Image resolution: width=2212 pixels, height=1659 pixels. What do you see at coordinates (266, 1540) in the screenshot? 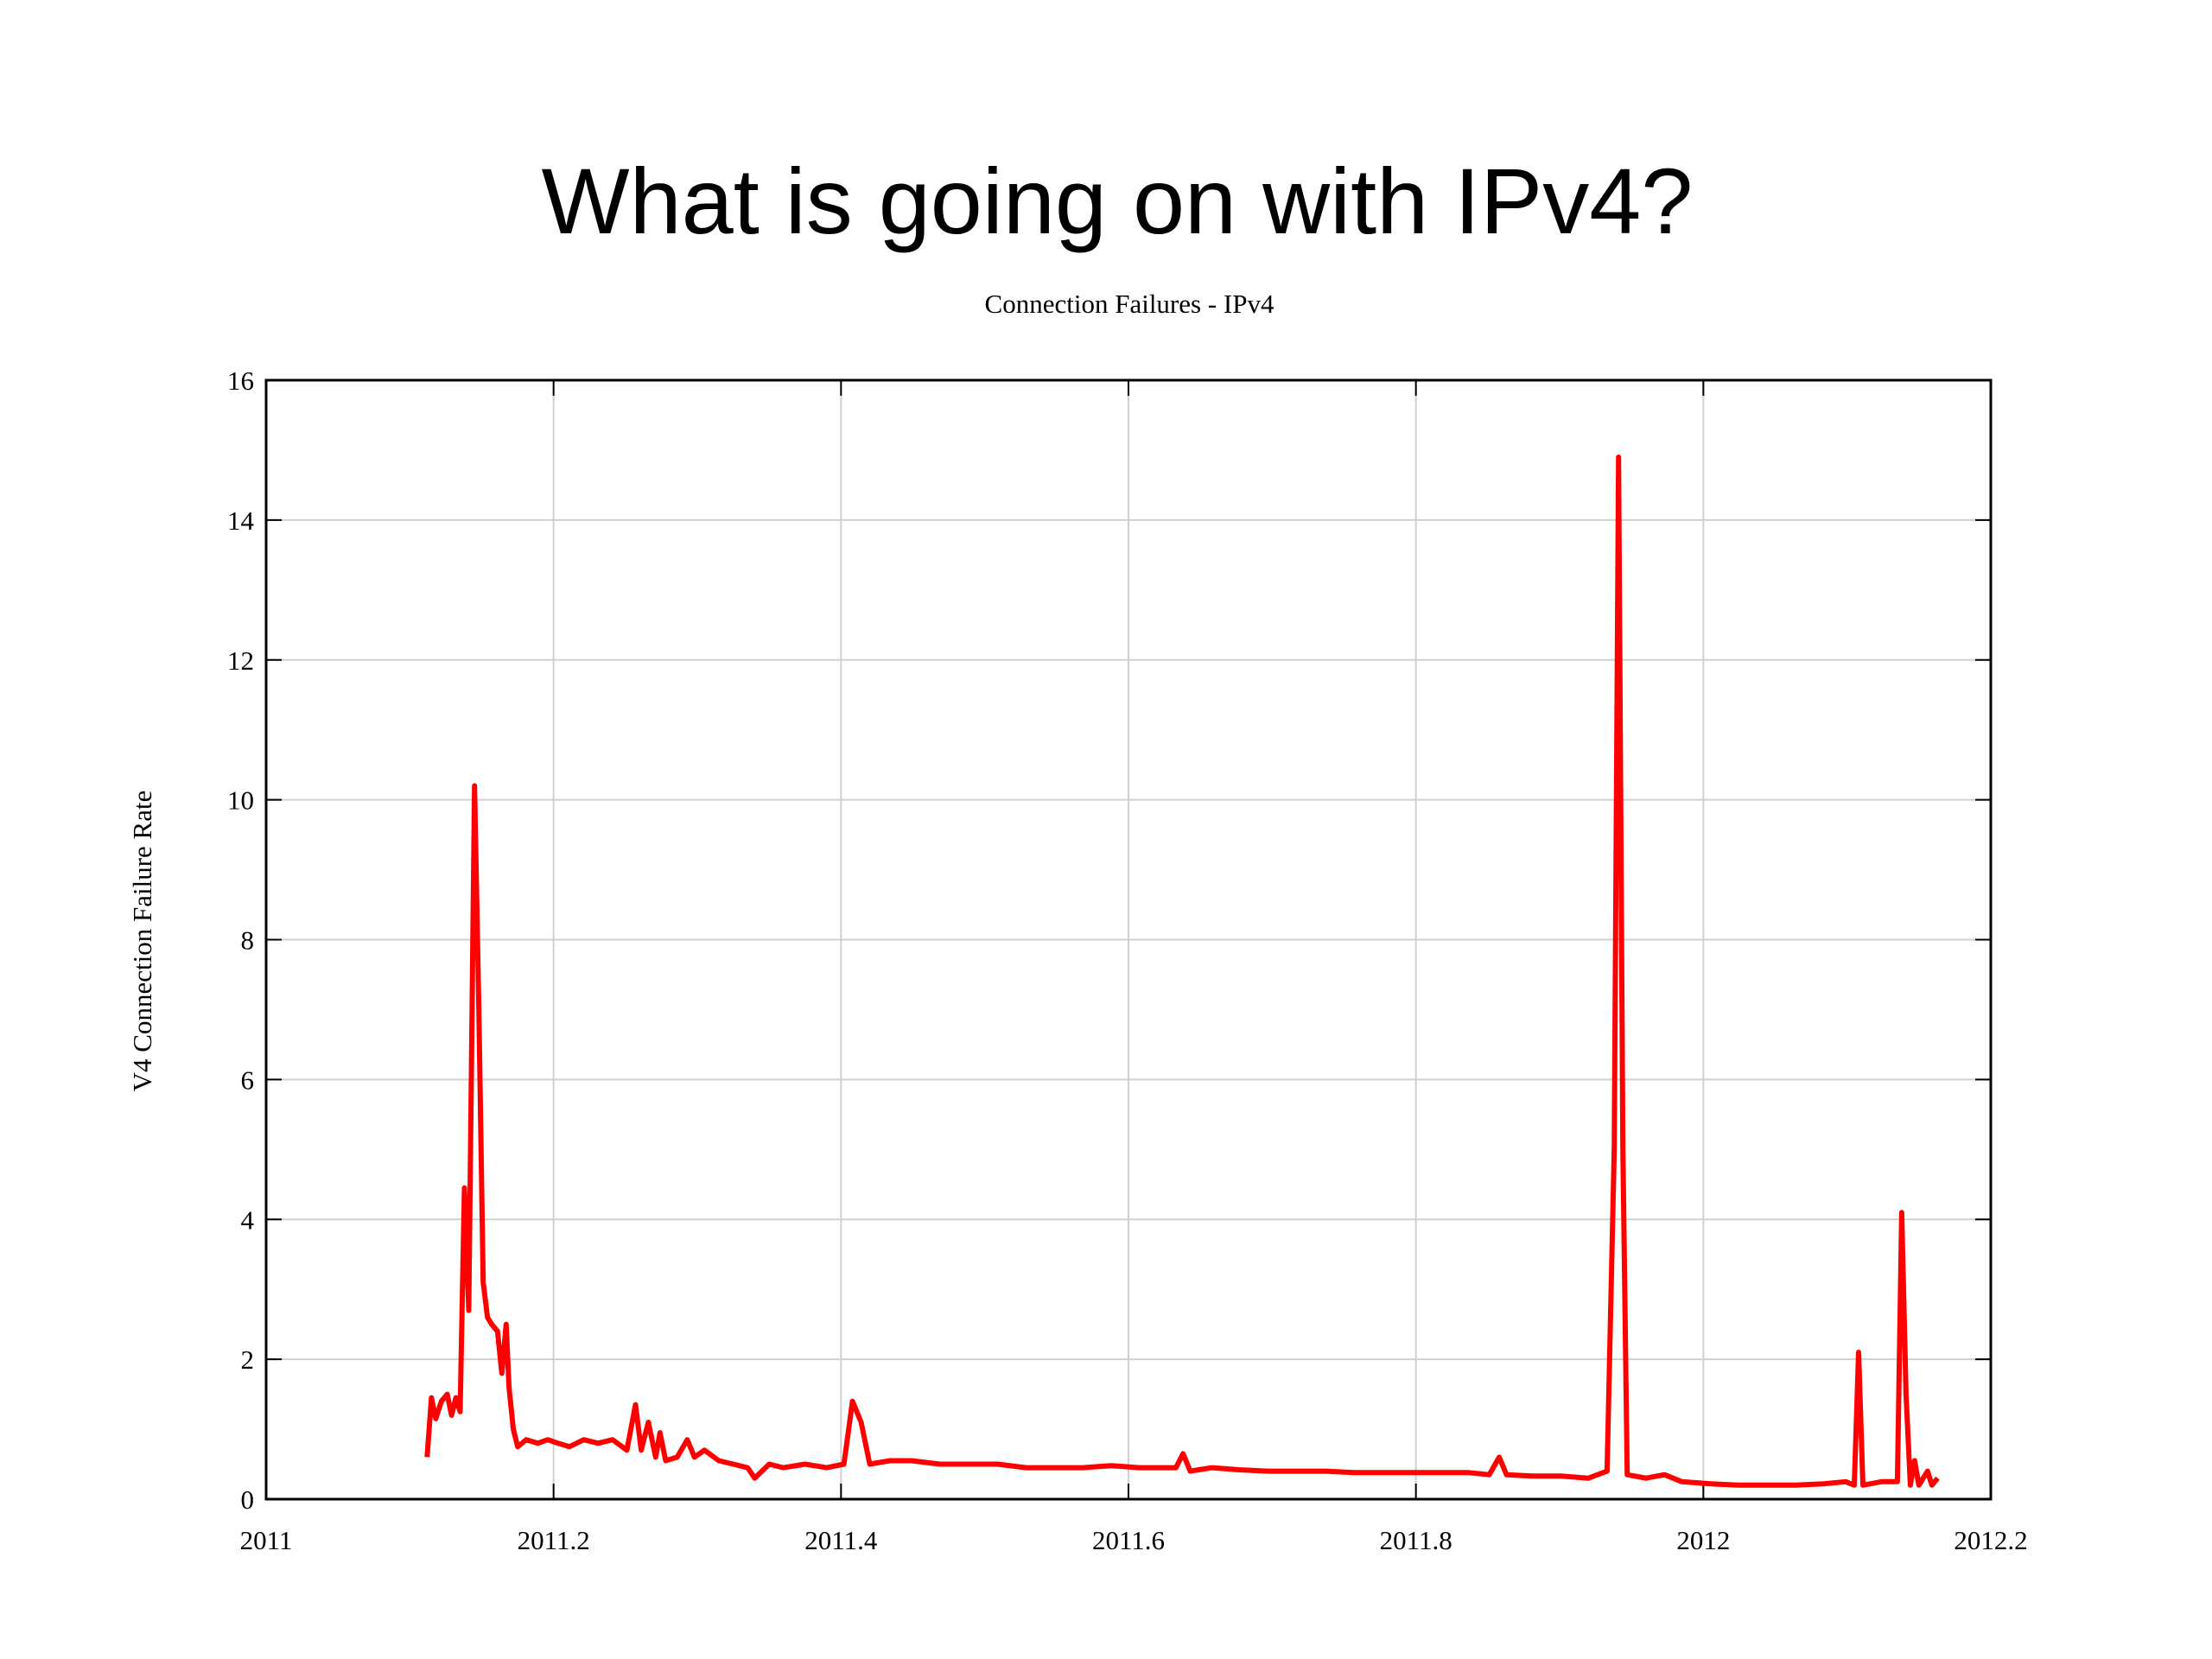
I see `x-tick-label: 2011` at bounding box center [266, 1540].